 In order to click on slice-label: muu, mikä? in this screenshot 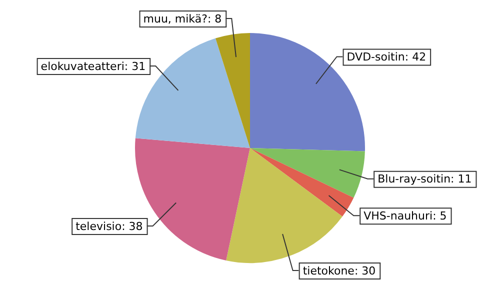, I will do `click(175, 19)`.